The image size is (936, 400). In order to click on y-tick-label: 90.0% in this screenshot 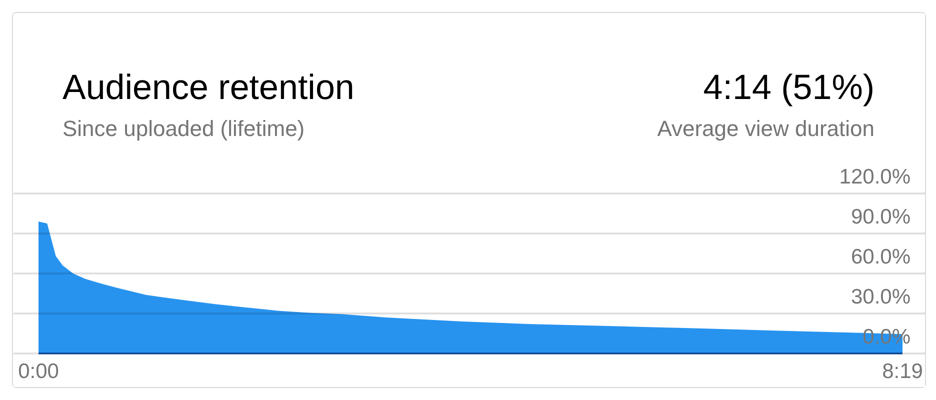, I will do `click(880, 217)`.